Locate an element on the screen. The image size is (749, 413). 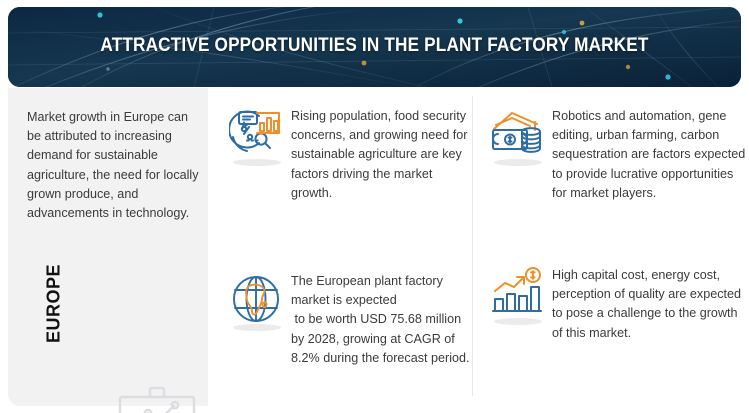
column-divider is located at coordinates (472, 246).